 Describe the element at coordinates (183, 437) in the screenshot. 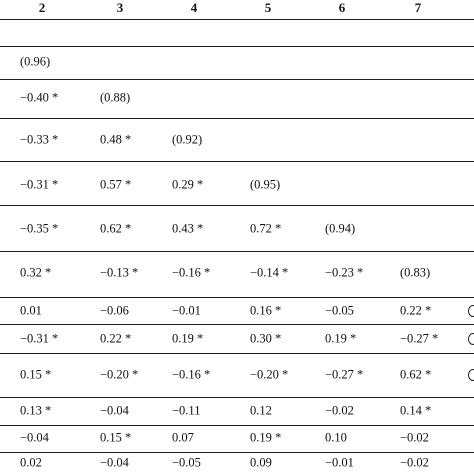

I see `table-cell: 0.07` at that location.